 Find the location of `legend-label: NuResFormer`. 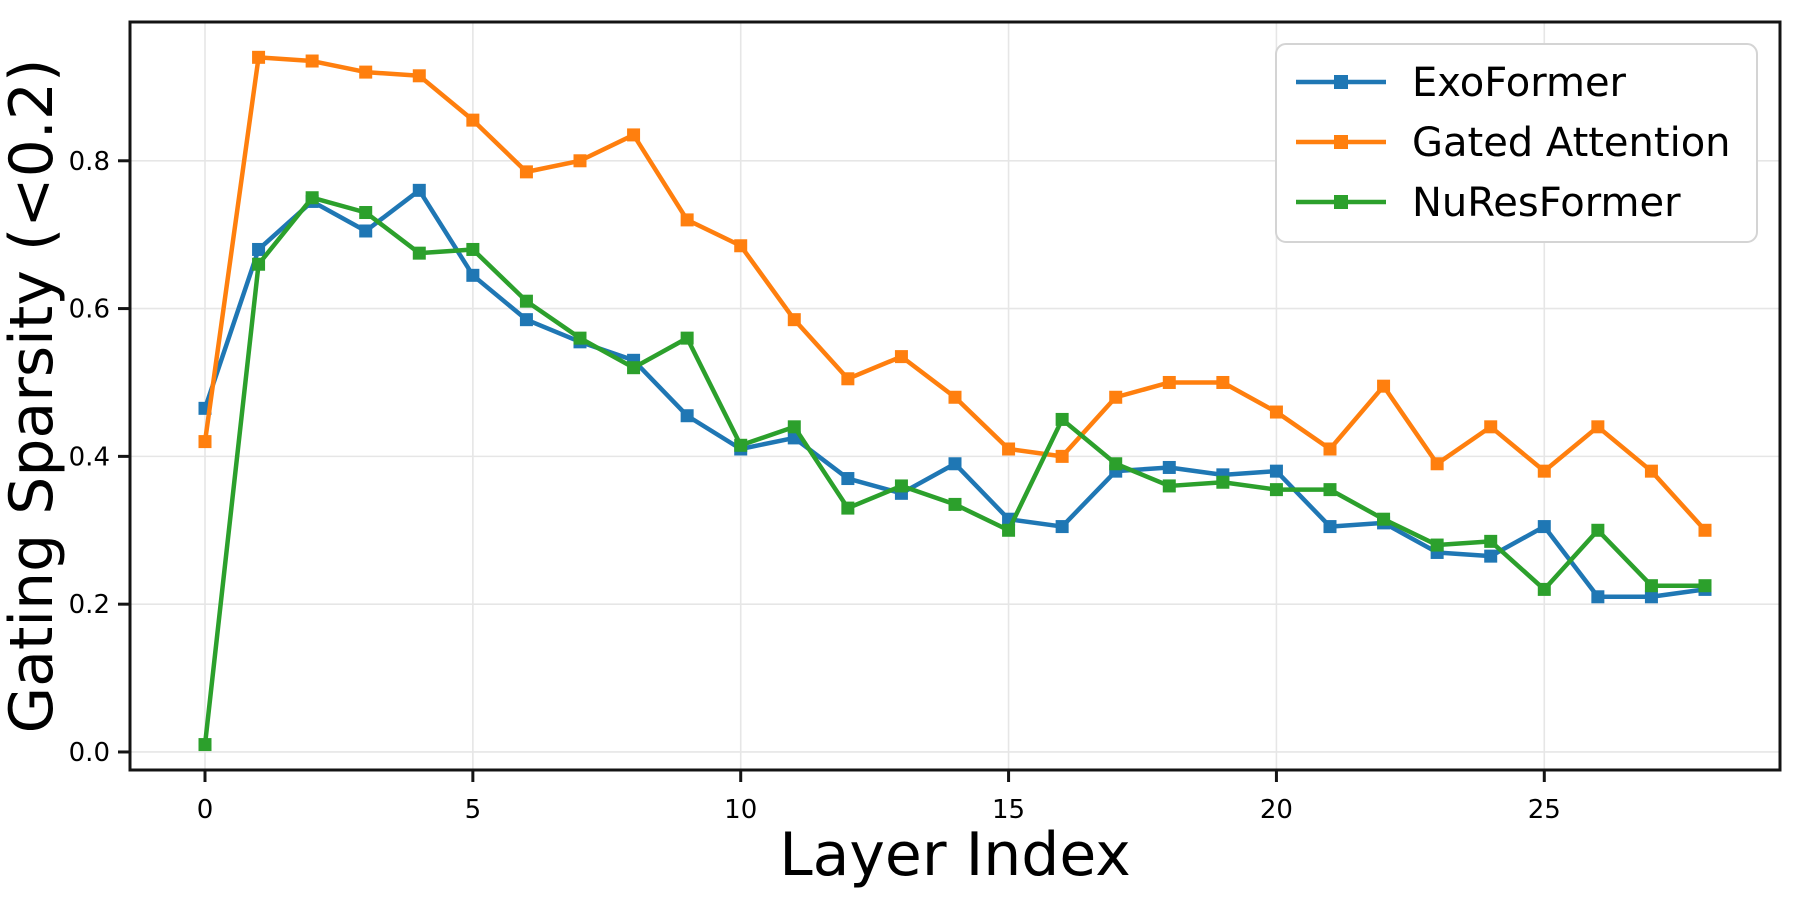

legend-label: NuResFormer is located at coordinates (1546, 203).